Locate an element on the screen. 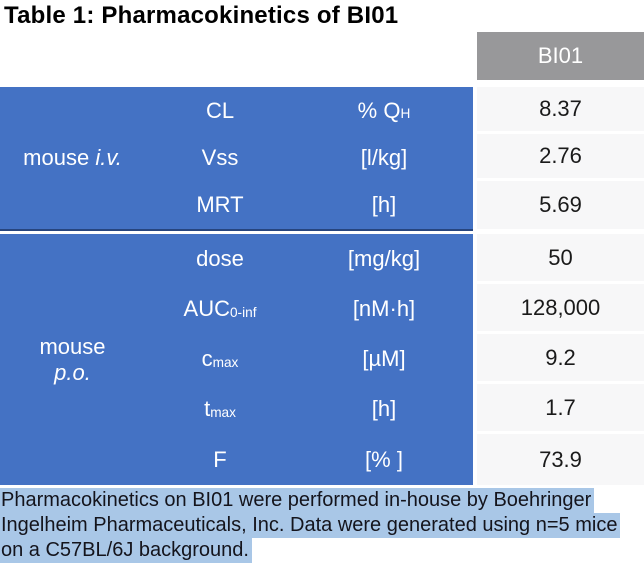 The image size is (644, 563). unit-cell: [µM] is located at coordinates (384, 359).